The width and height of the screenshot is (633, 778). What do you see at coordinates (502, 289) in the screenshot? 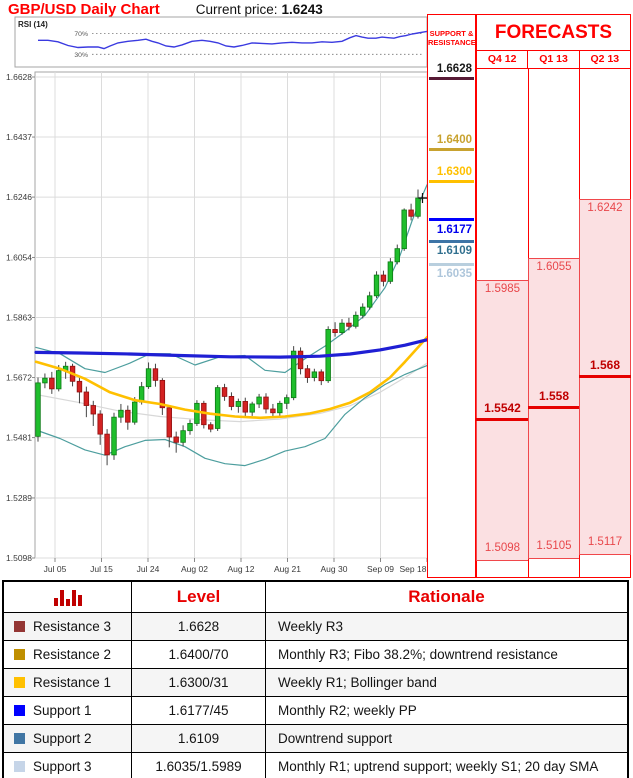
I see `forecast-range-label: 1.5985` at bounding box center [502, 289].